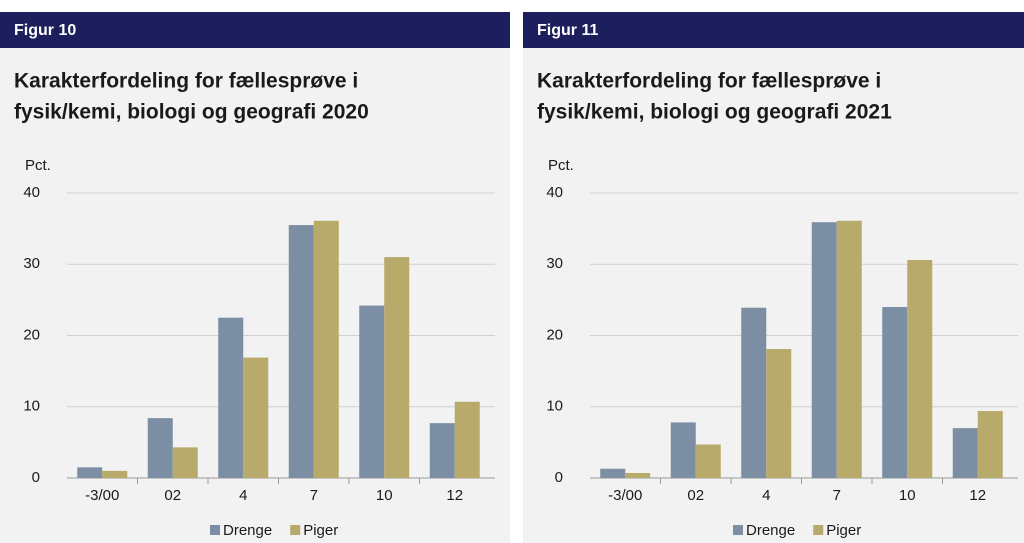  Describe the element at coordinates (567, 30) in the screenshot. I see `figure-label: Figur 11` at that location.